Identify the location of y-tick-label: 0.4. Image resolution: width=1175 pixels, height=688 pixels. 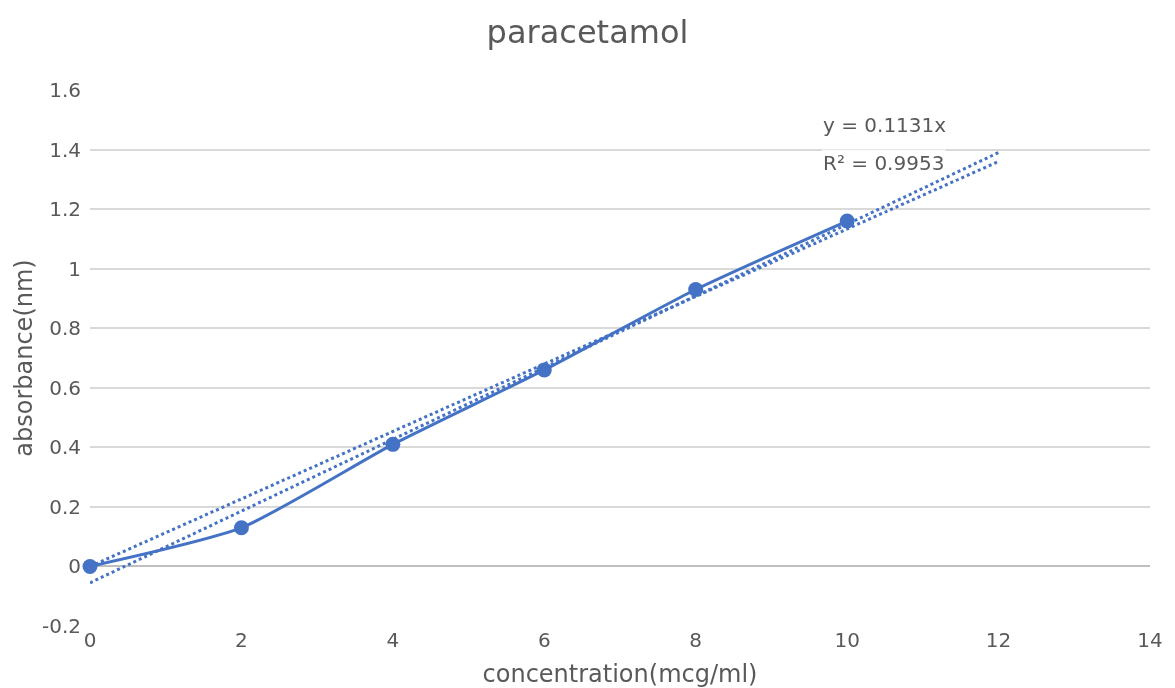
(65, 447).